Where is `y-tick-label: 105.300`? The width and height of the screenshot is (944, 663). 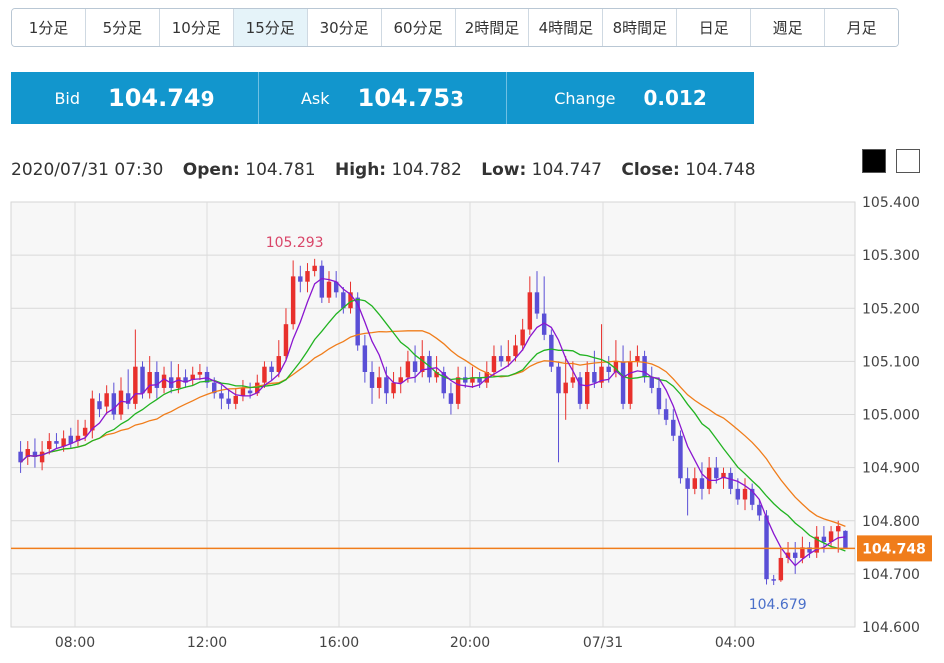 y-tick-label: 105.300 is located at coordinates (891, 256).